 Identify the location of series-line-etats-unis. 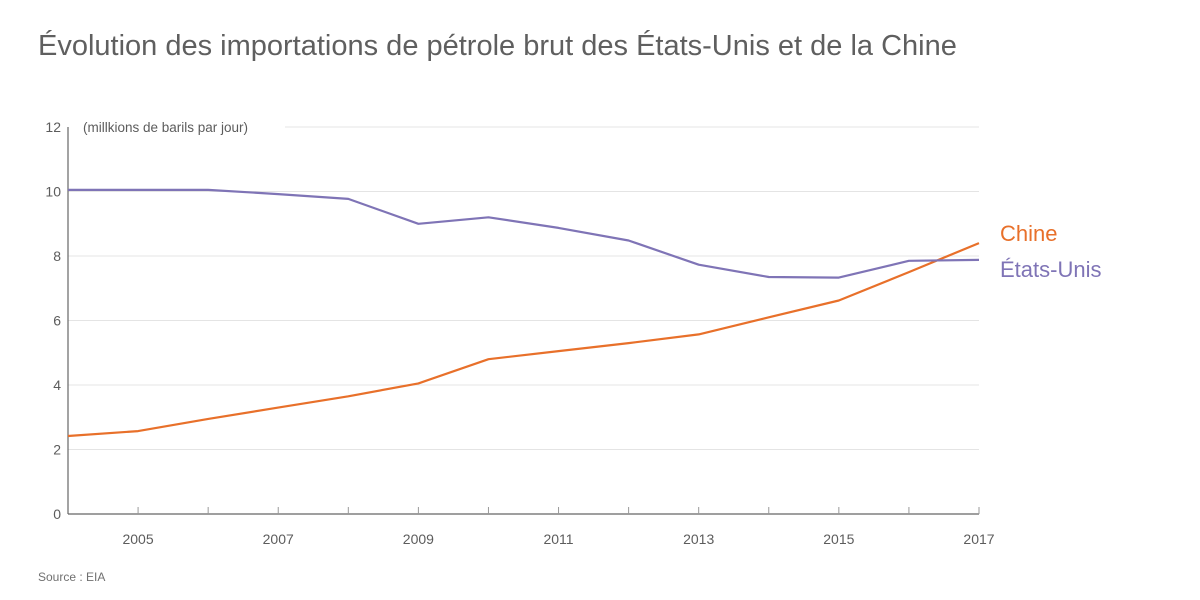
(524, 233).